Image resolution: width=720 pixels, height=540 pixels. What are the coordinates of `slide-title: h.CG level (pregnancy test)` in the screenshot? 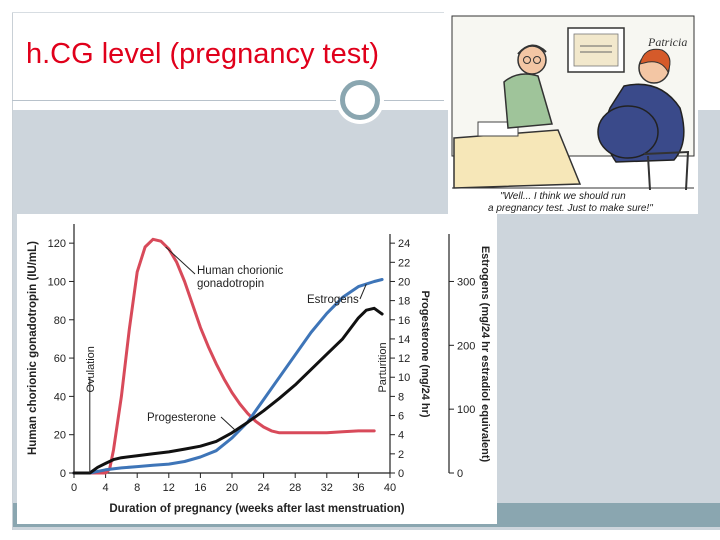 It's located at (202, 54).